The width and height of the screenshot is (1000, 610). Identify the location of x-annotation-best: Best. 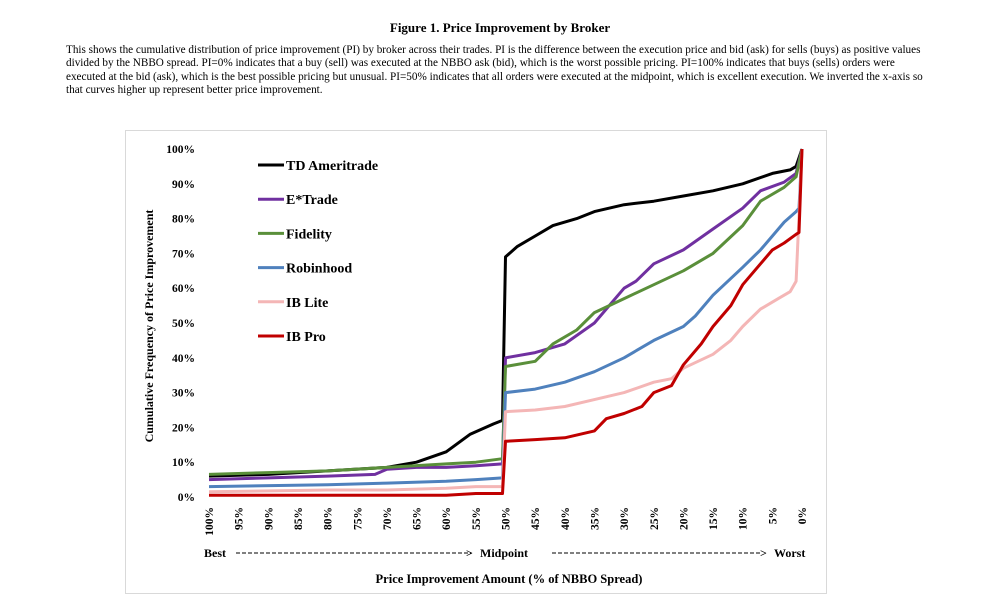
(215, 553).